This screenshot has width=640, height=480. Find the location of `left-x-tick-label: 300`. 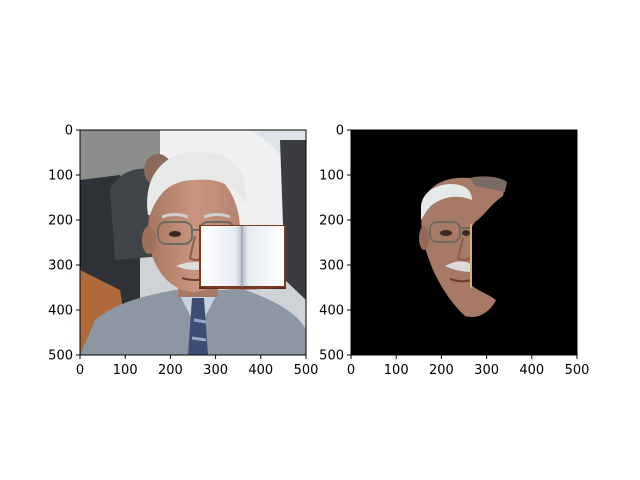

left-x-tick-label: 300 is located at coordinates (215, 370).